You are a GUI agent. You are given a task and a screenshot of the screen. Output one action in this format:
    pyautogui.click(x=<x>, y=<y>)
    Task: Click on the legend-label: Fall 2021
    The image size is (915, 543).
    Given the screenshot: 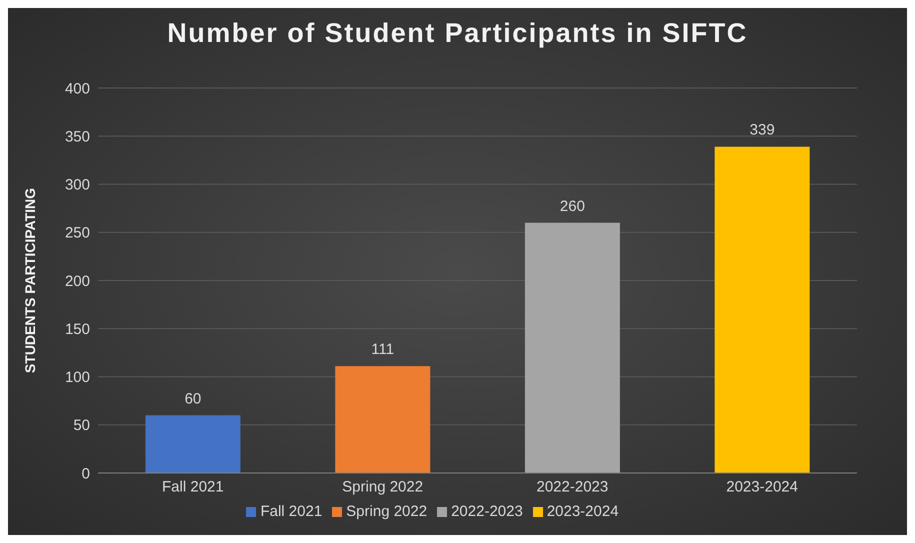 What is the action you would take?
    pyautogui.click(x=291, y=511)
    